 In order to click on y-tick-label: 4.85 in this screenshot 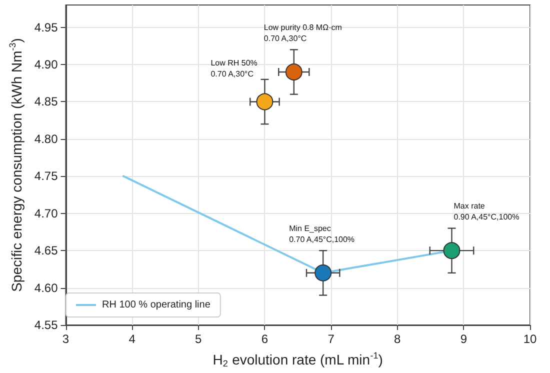, I will do `click(46, 101)`.